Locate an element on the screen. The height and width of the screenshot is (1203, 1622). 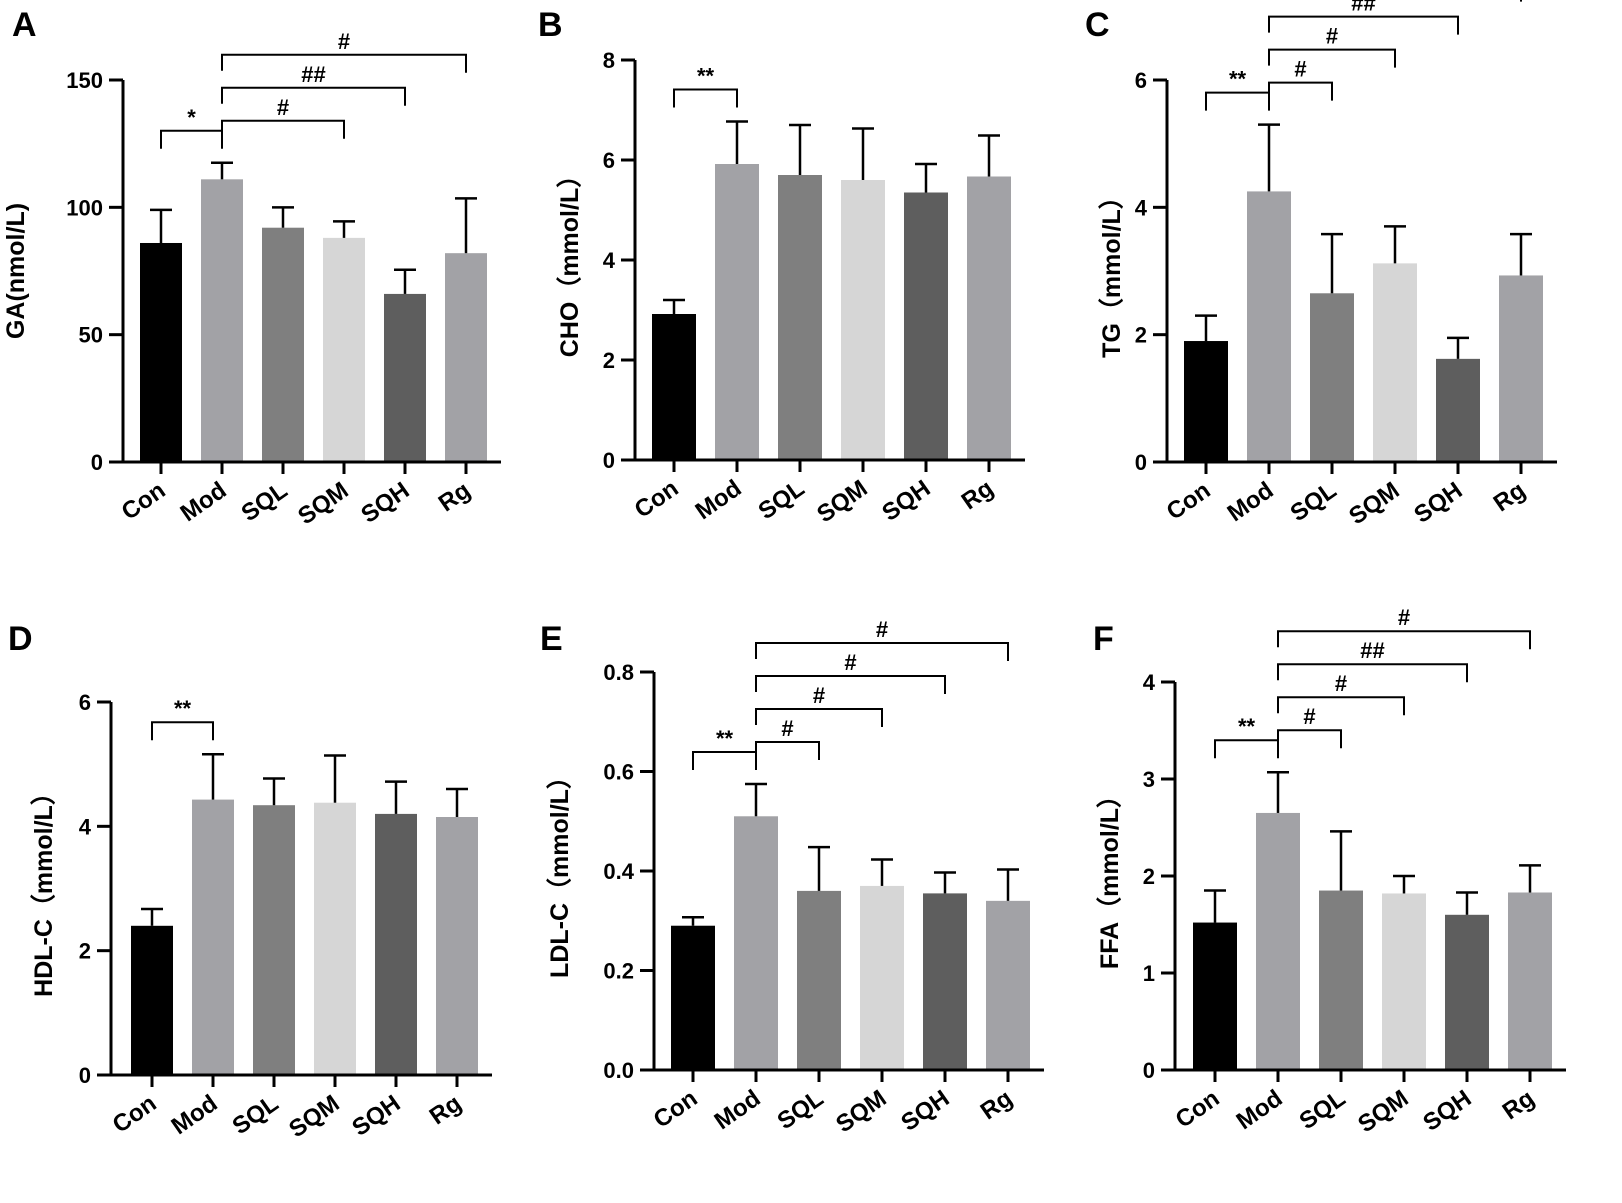
y-axis-label: FFA（mmol/L） is located at coordinates (1109, 876).